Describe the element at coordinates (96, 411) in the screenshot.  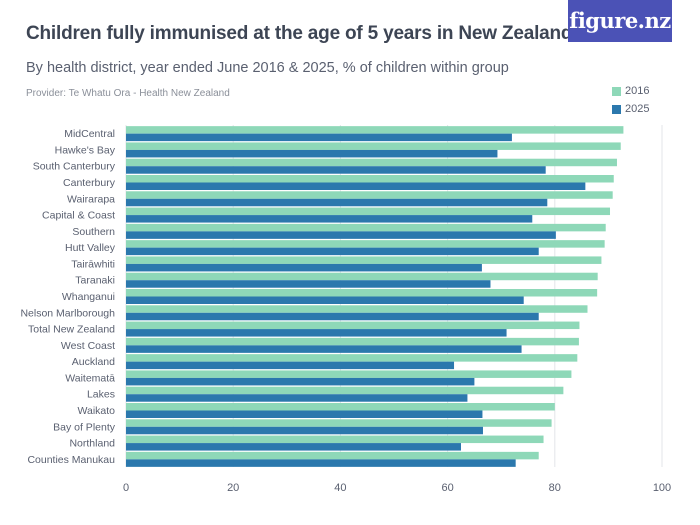
I see `category-label: Waikato` at that location.